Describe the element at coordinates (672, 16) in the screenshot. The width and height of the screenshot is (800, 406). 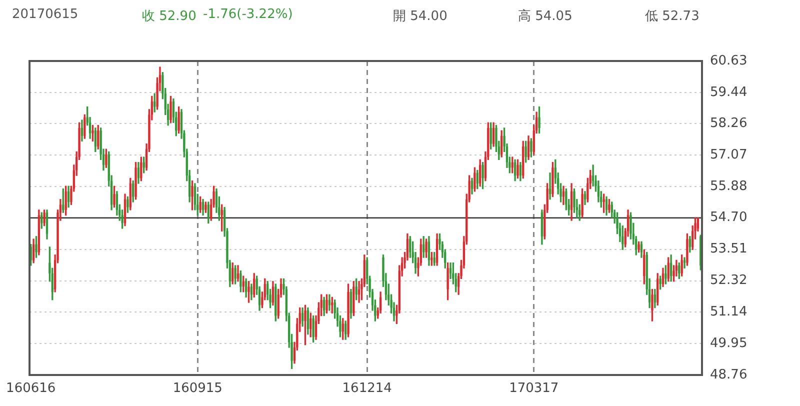
I see `text: 低 52.73` at that location.